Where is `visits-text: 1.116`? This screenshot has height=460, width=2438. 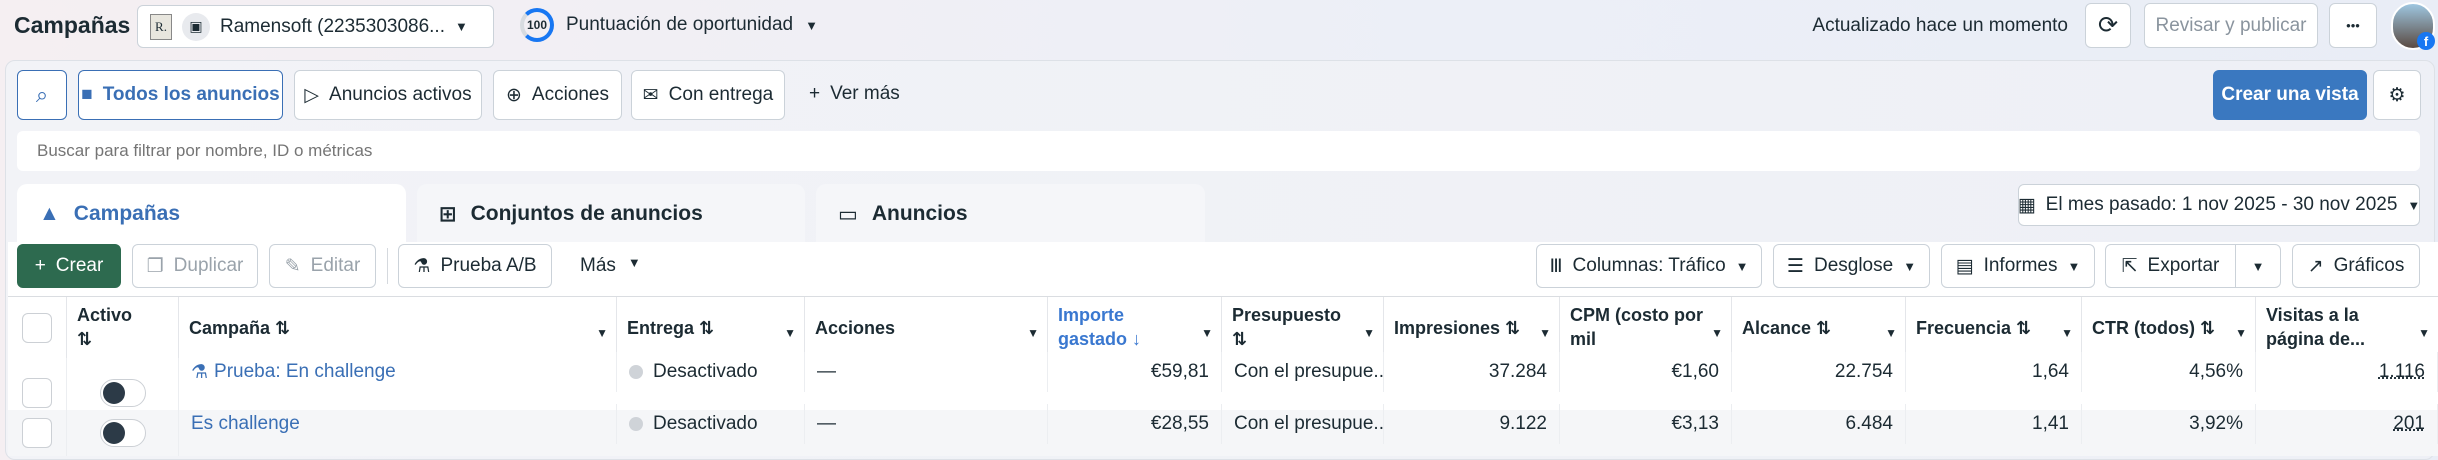
visits-text: 1.116 is located at coordinates (2401, 371).